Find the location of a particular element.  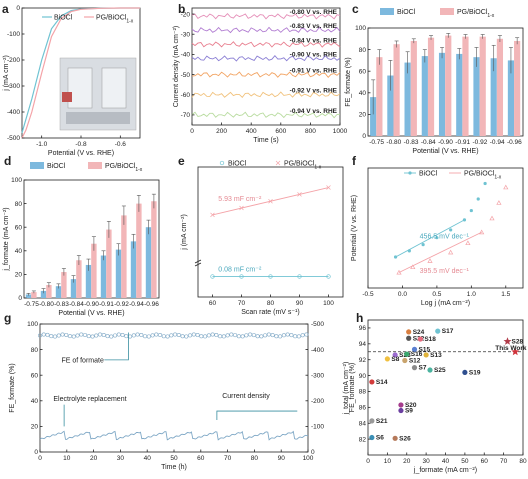

h-ytick-label: 94 is located at coordinates (363, 344).